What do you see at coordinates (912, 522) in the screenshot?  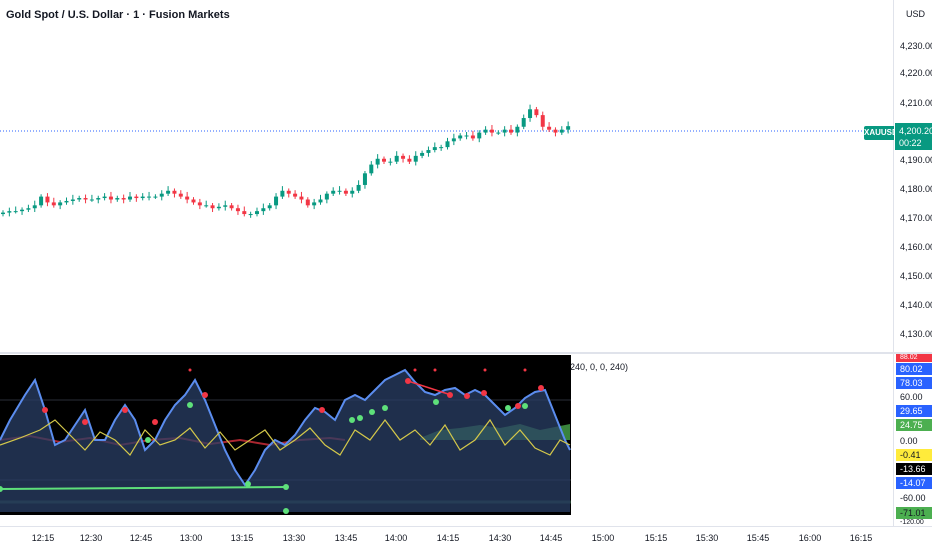 I see `indicator-tick: -120.00` at bounding box center [912, 522].